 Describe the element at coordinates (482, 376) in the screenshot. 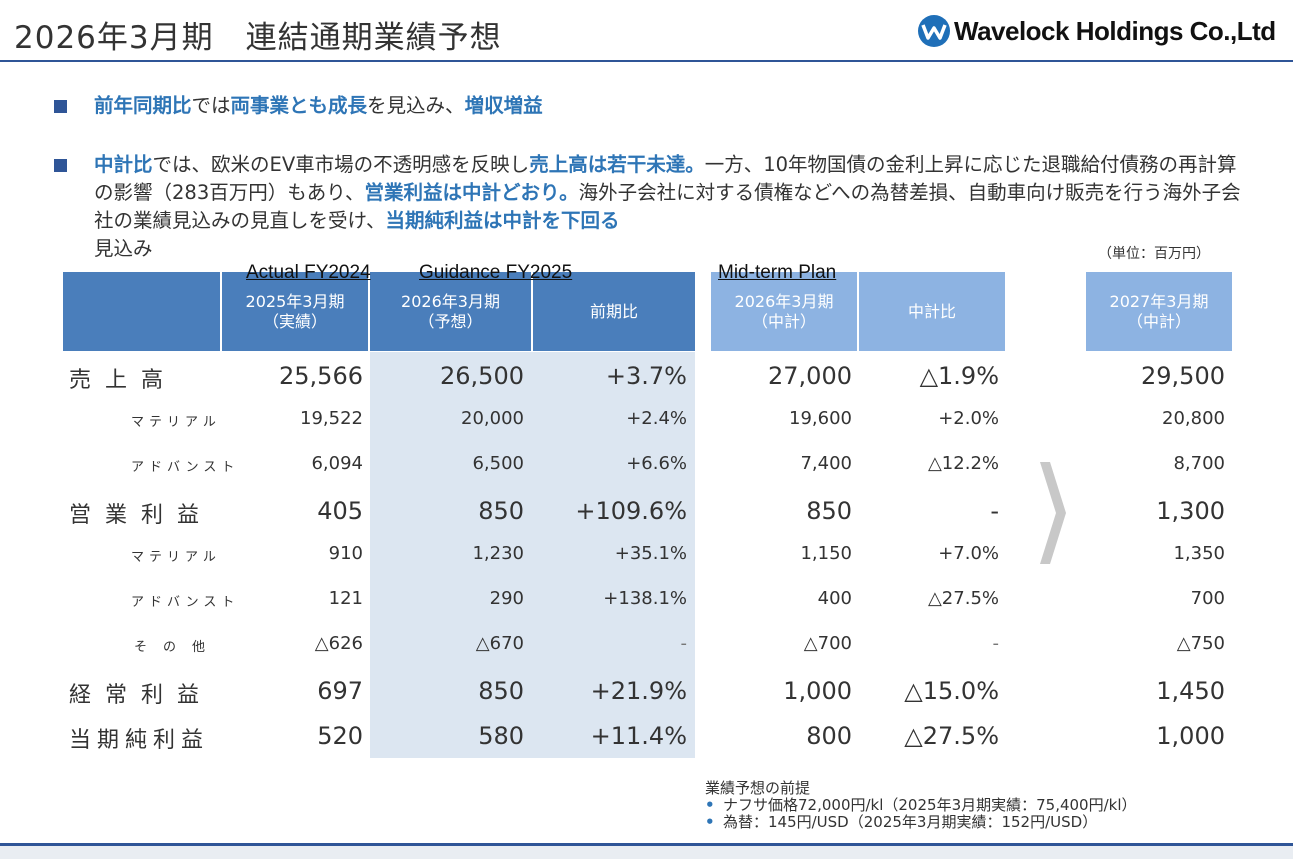

I see `cell-guidance: 26,500` at that location.